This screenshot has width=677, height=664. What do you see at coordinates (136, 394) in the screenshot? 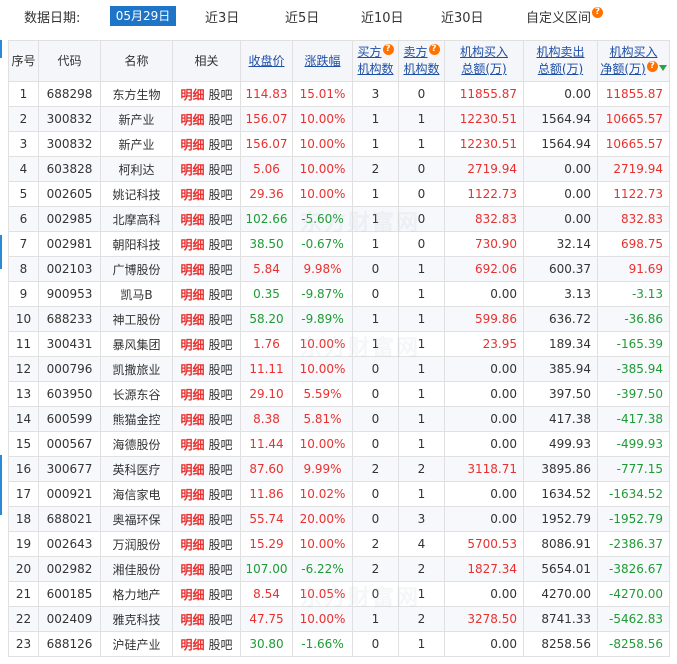
I see `name-cell: 长源东谷` at bounding box center [136, 394].